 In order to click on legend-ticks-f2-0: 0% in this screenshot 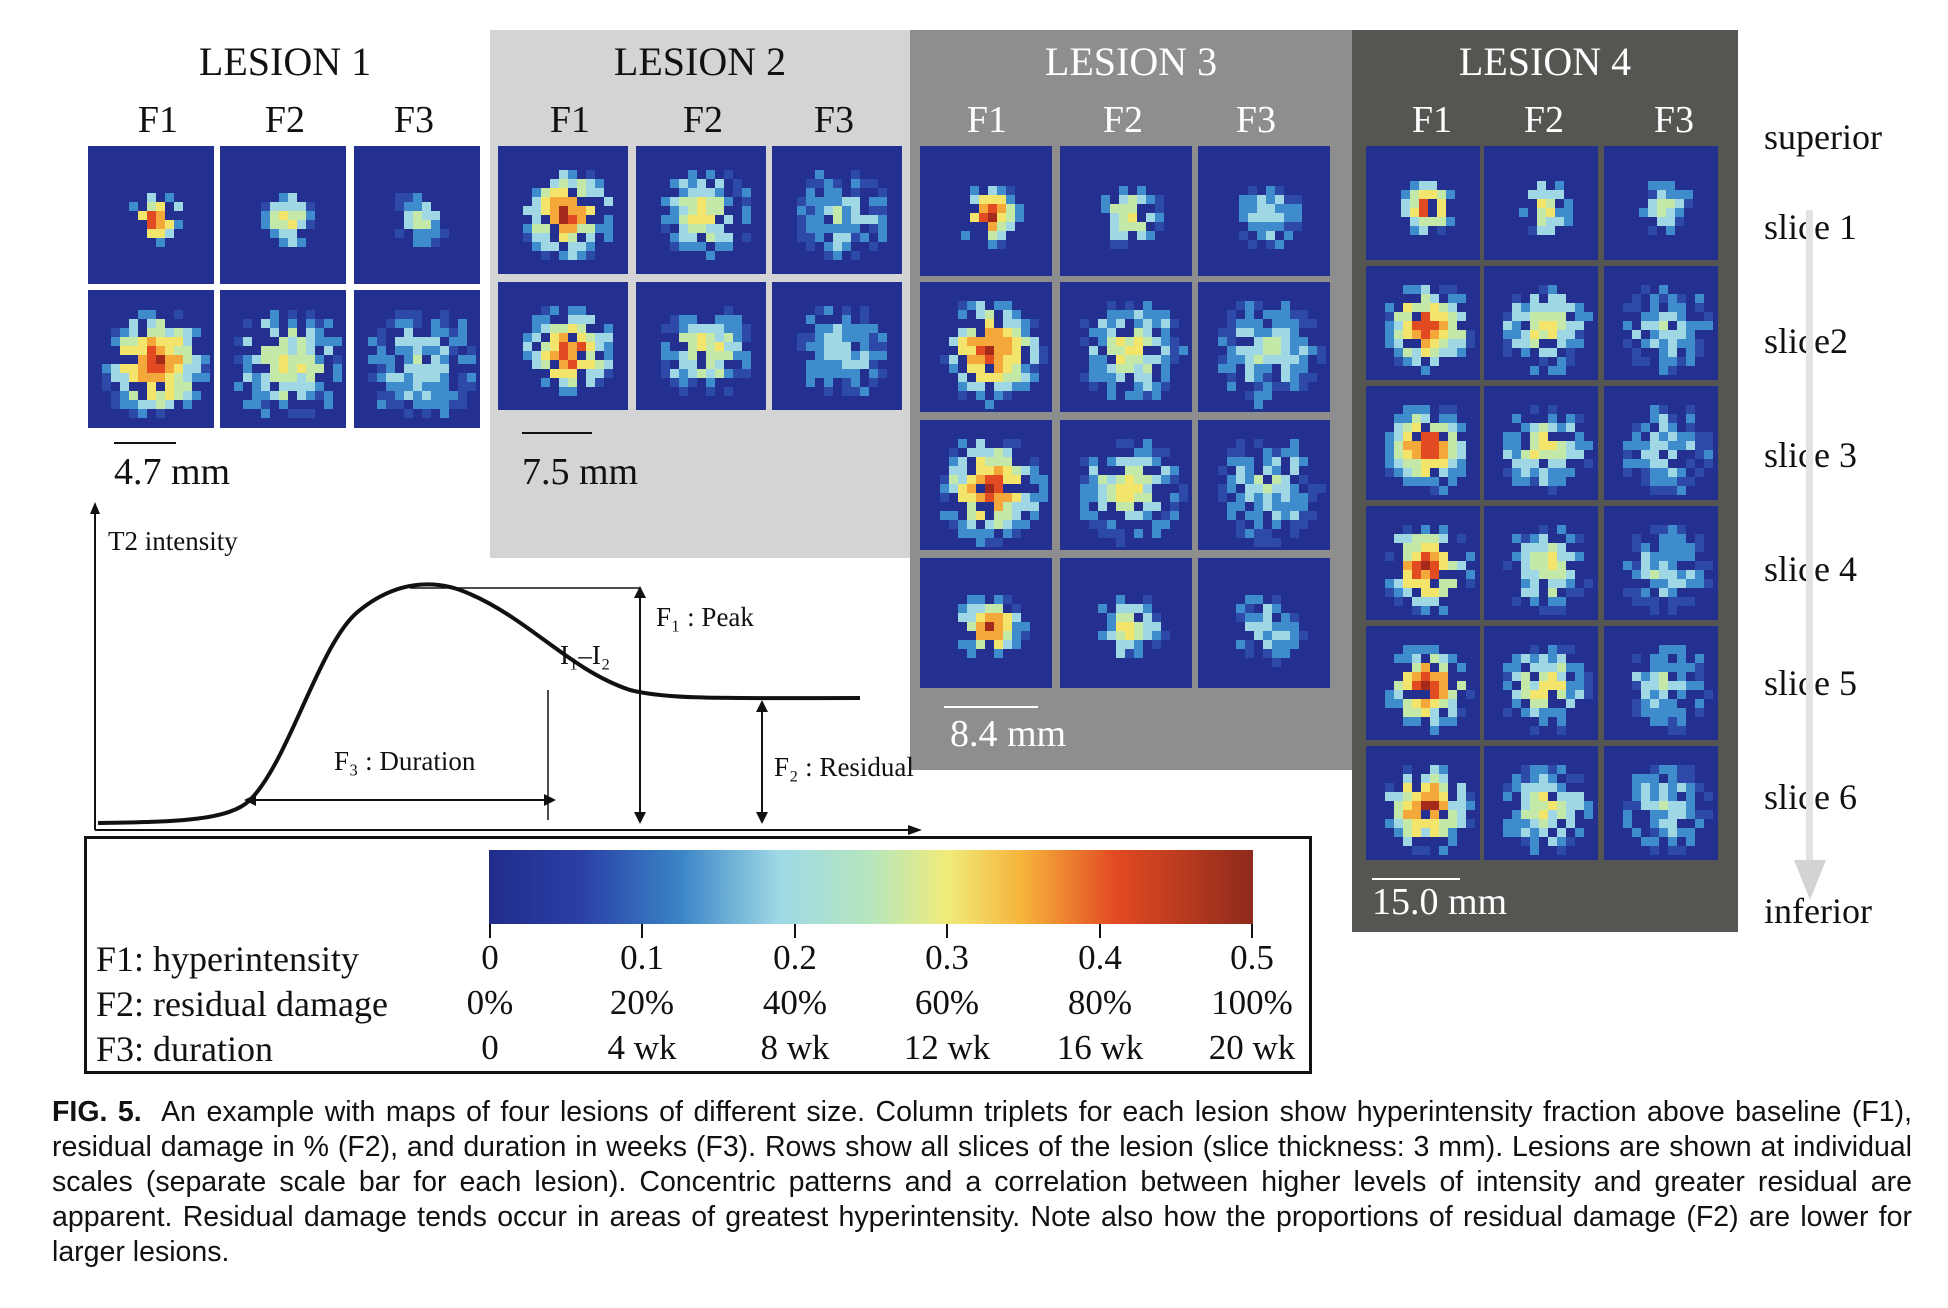, I will do `click(490, 1002)`.